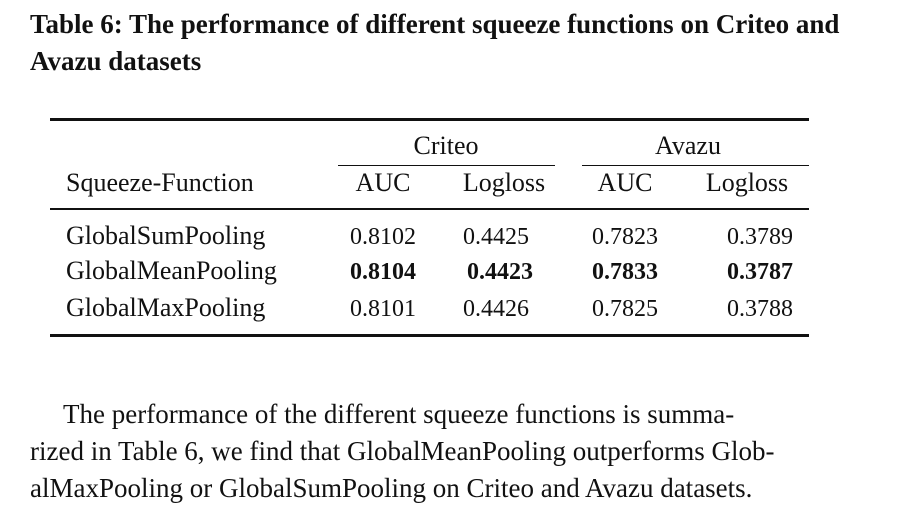  I want to click on table-header-rule, so click(429, 209).